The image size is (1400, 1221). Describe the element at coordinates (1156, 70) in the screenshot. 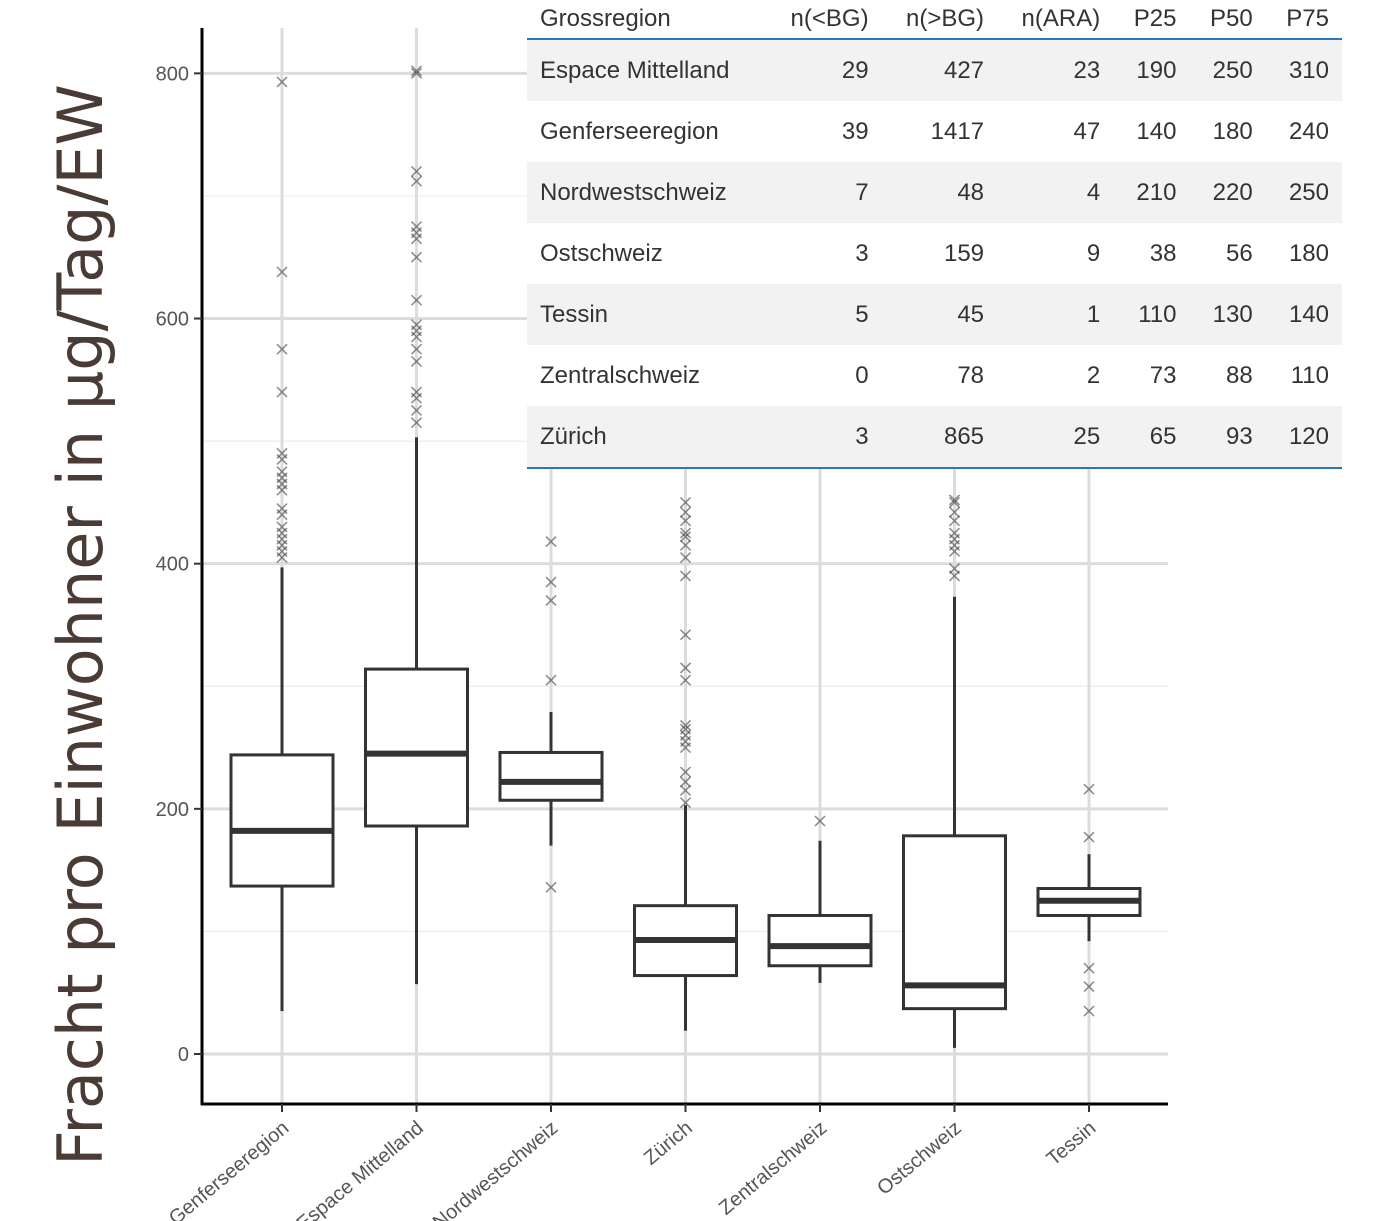

I see `table-cell: 190` at that location.